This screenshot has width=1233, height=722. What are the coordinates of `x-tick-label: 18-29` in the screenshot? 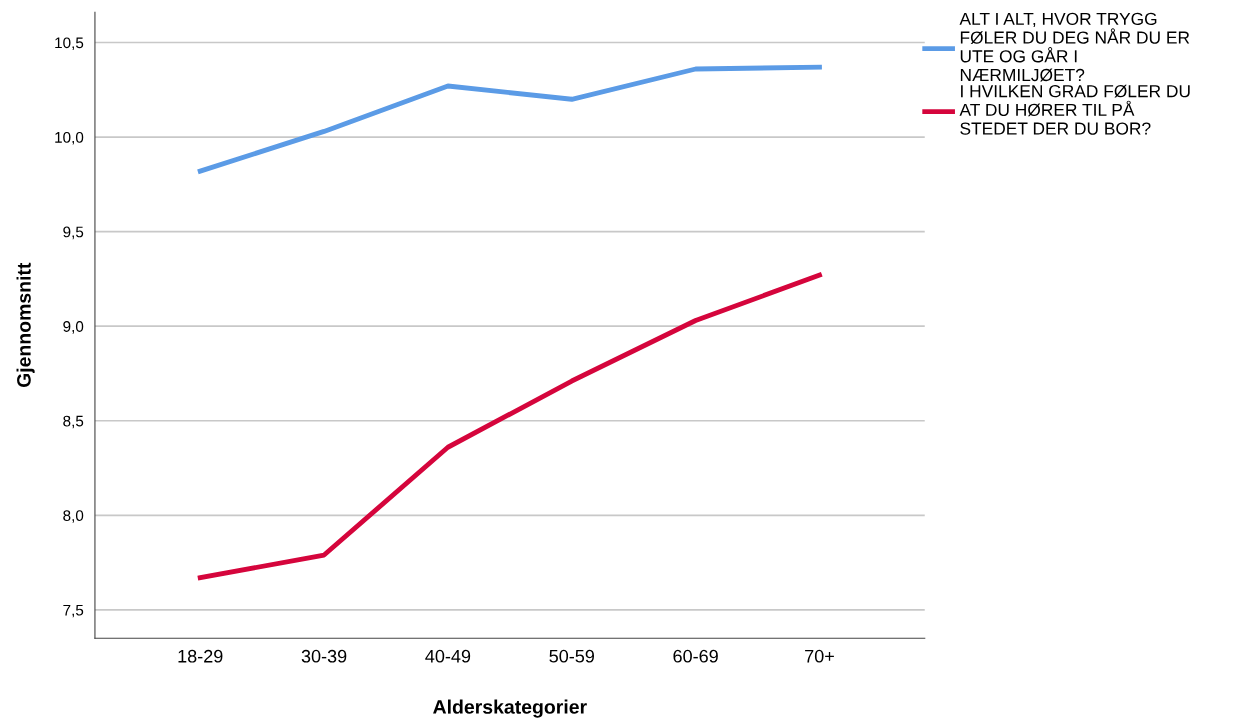 It's located at (200, 656).